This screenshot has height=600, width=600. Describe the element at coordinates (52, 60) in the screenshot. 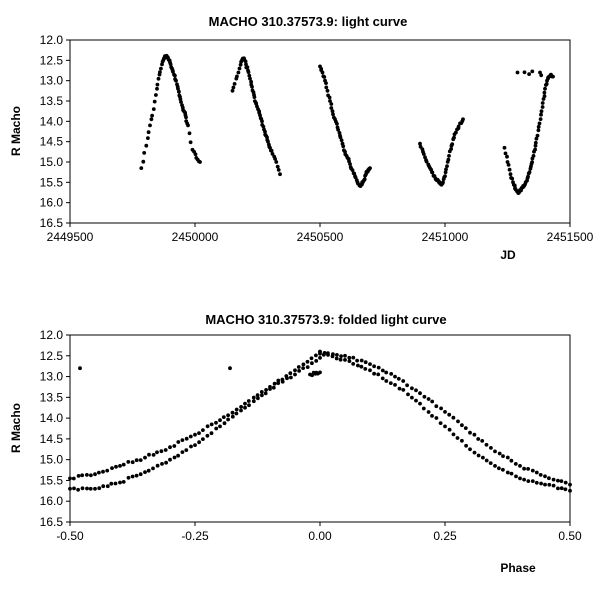

I see `y-tick-label: 12.5` at that location.